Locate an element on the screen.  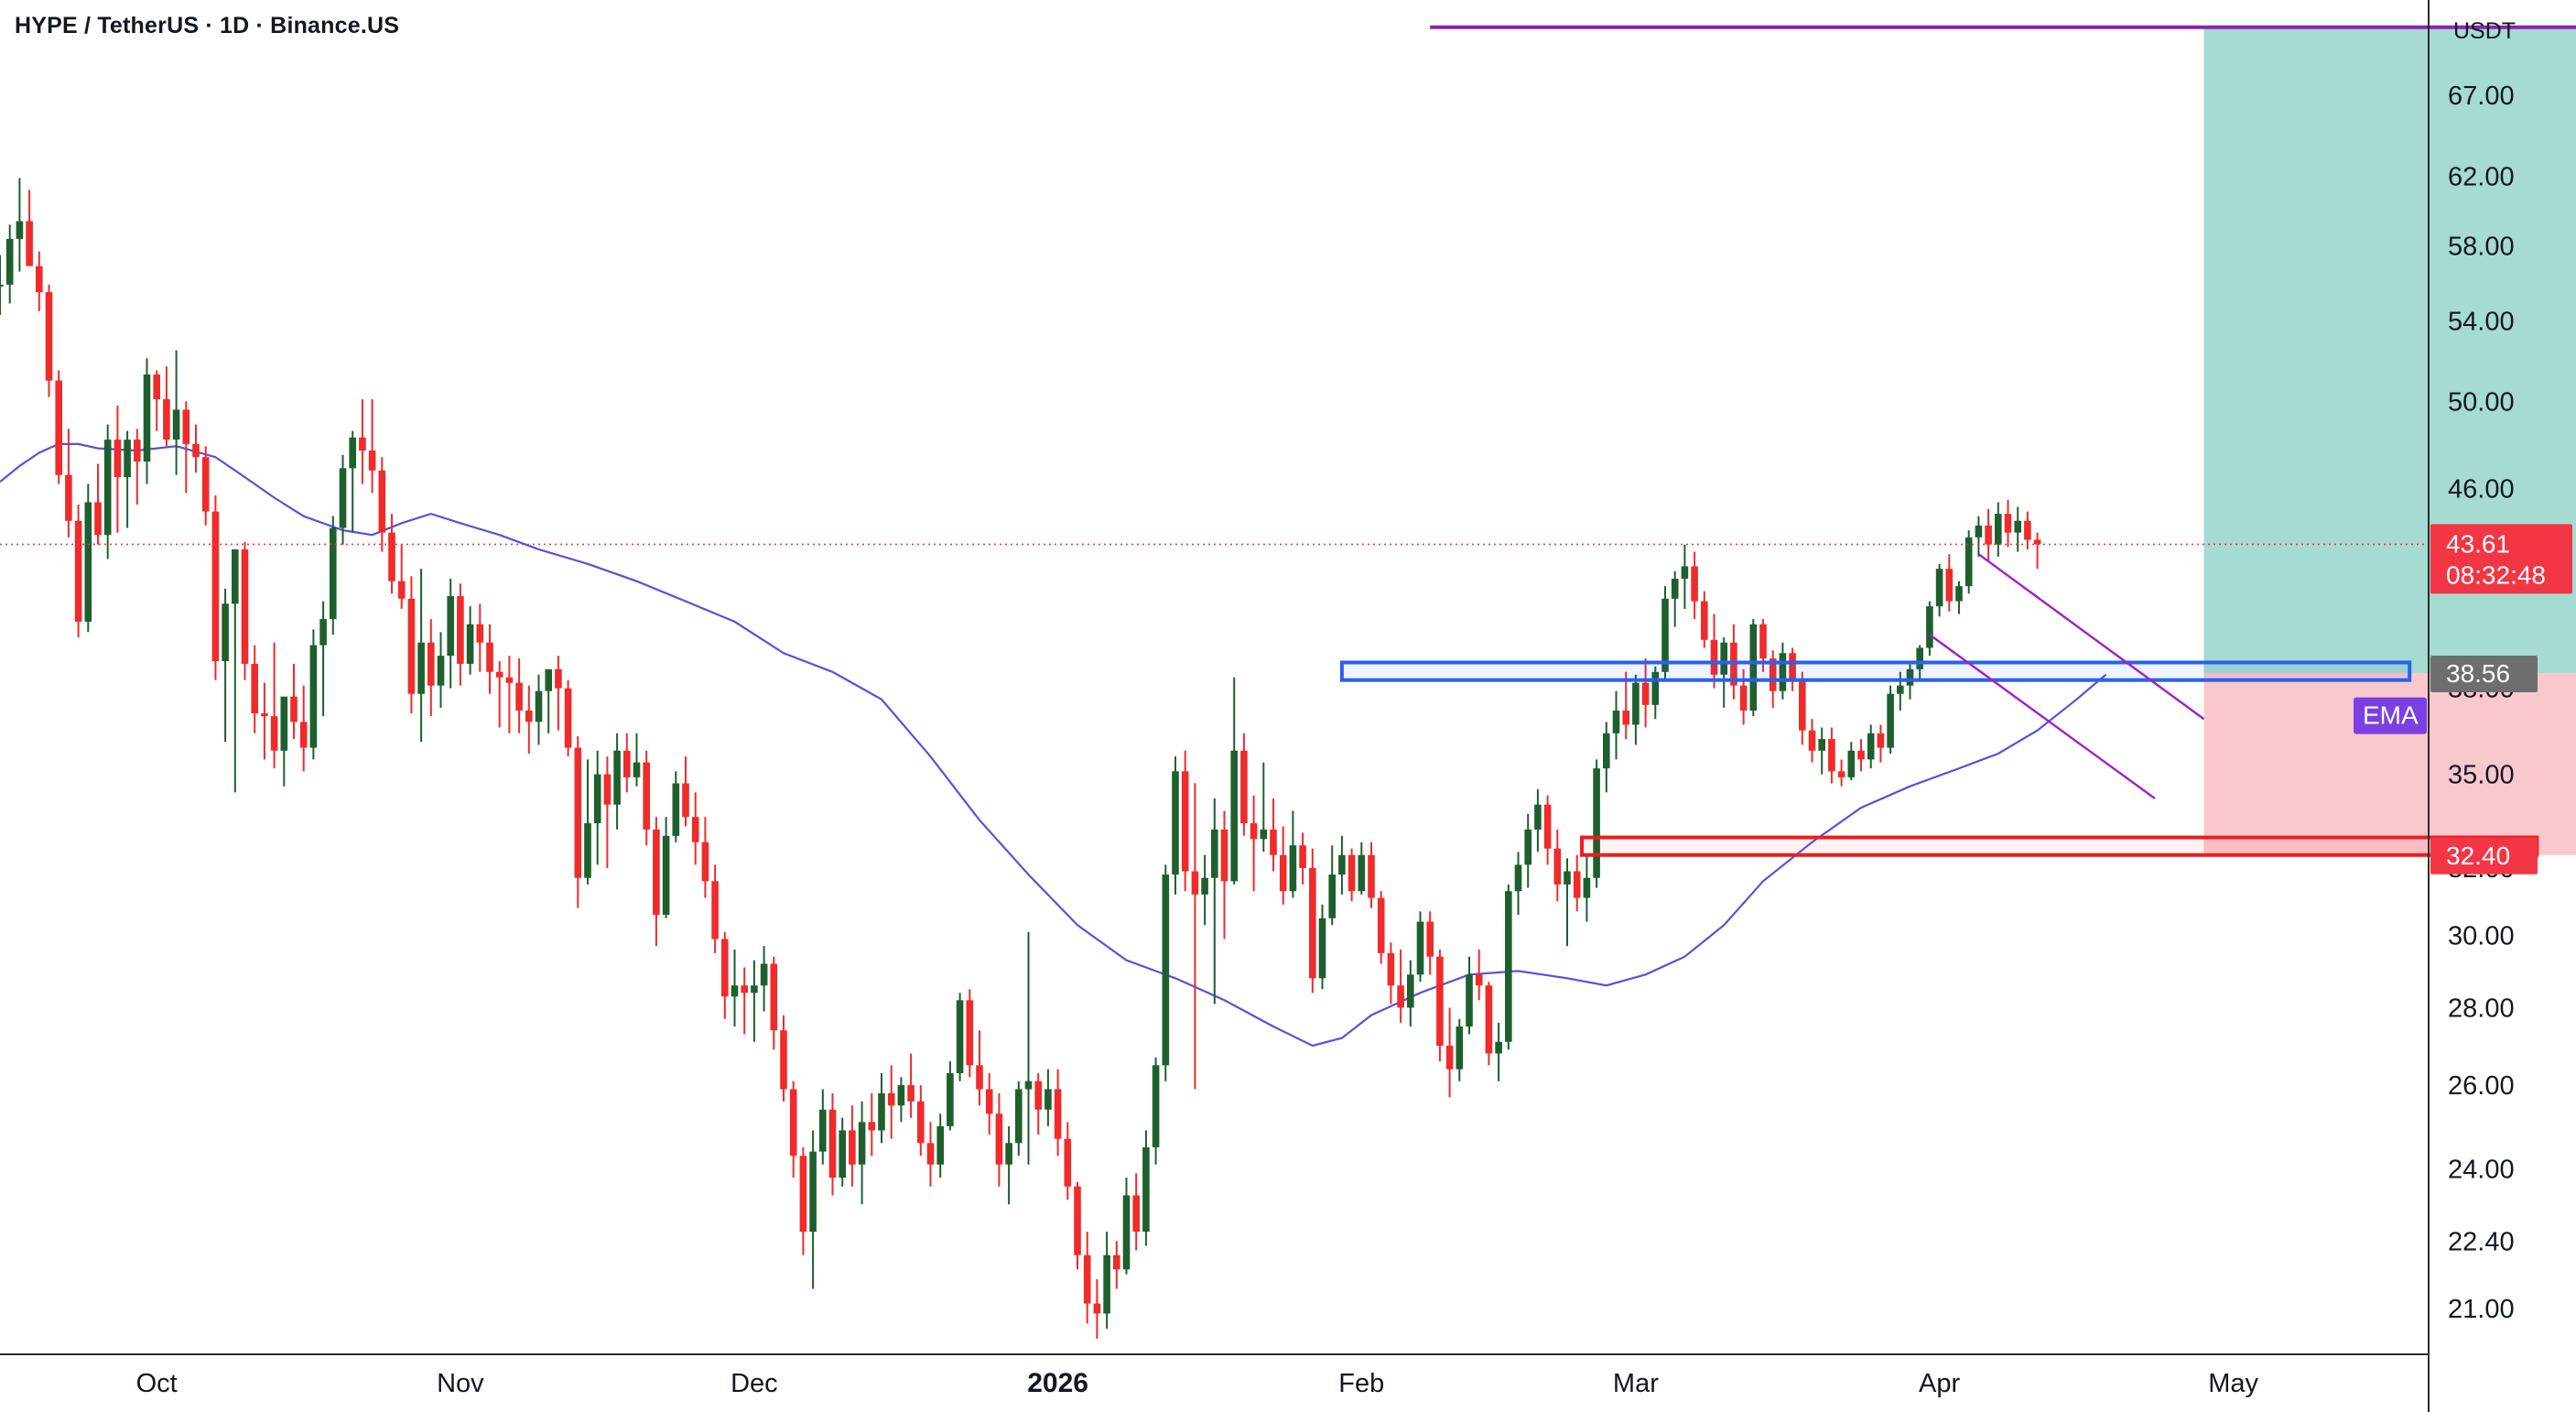
ema-tag-label: EMA is located at coordinates (2391, 715).